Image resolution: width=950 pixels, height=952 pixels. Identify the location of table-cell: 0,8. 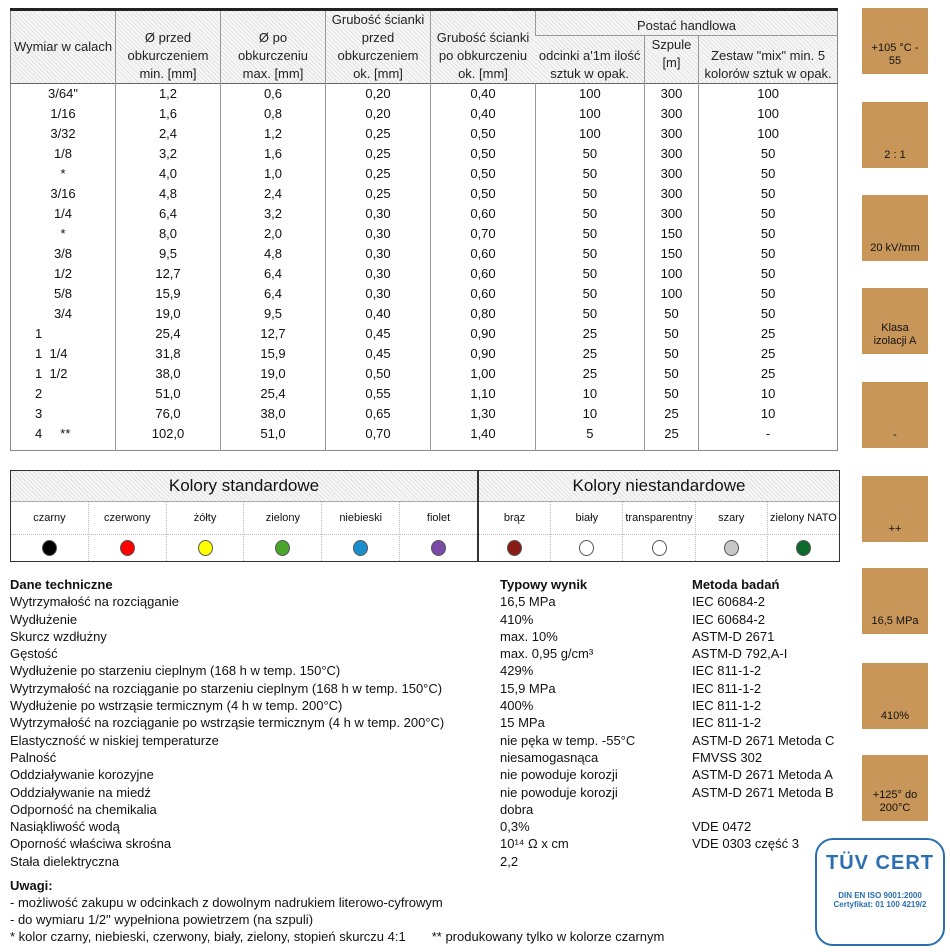
(273, 114).